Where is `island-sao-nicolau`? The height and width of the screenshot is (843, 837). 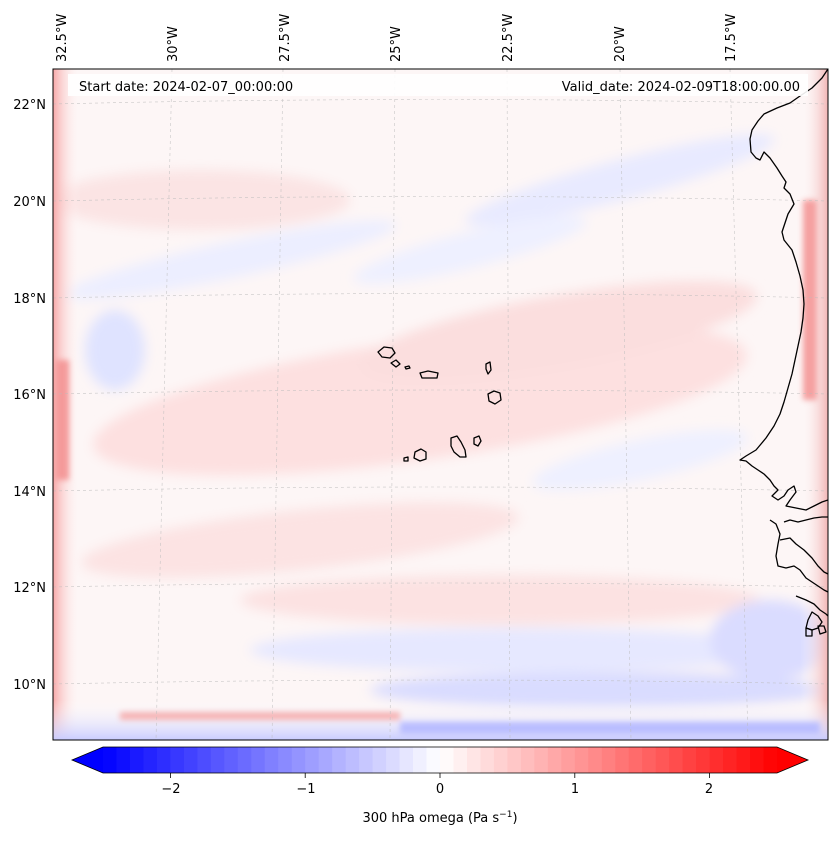
island-sao-nicolau is located at coordinates (429, 374).